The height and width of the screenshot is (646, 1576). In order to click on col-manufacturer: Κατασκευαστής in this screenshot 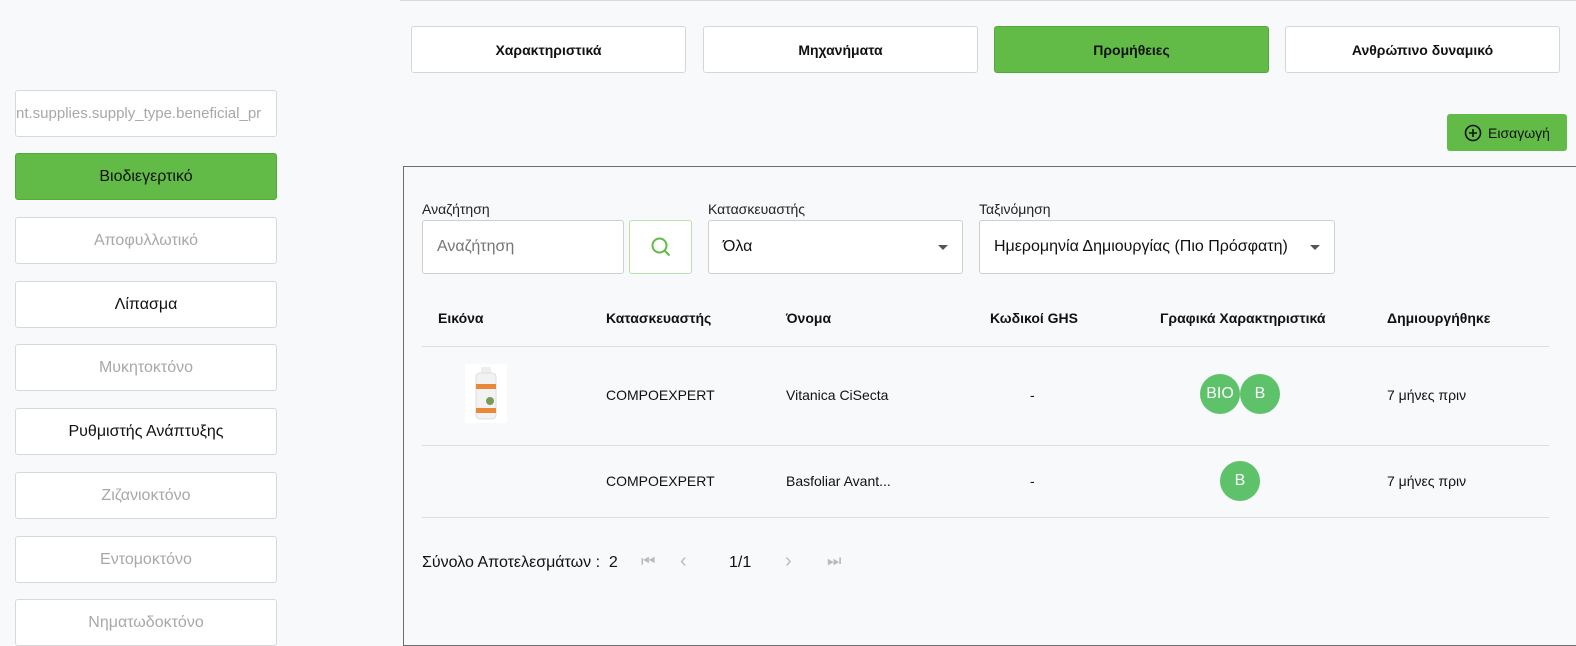, I will do `click(659, 318)`.